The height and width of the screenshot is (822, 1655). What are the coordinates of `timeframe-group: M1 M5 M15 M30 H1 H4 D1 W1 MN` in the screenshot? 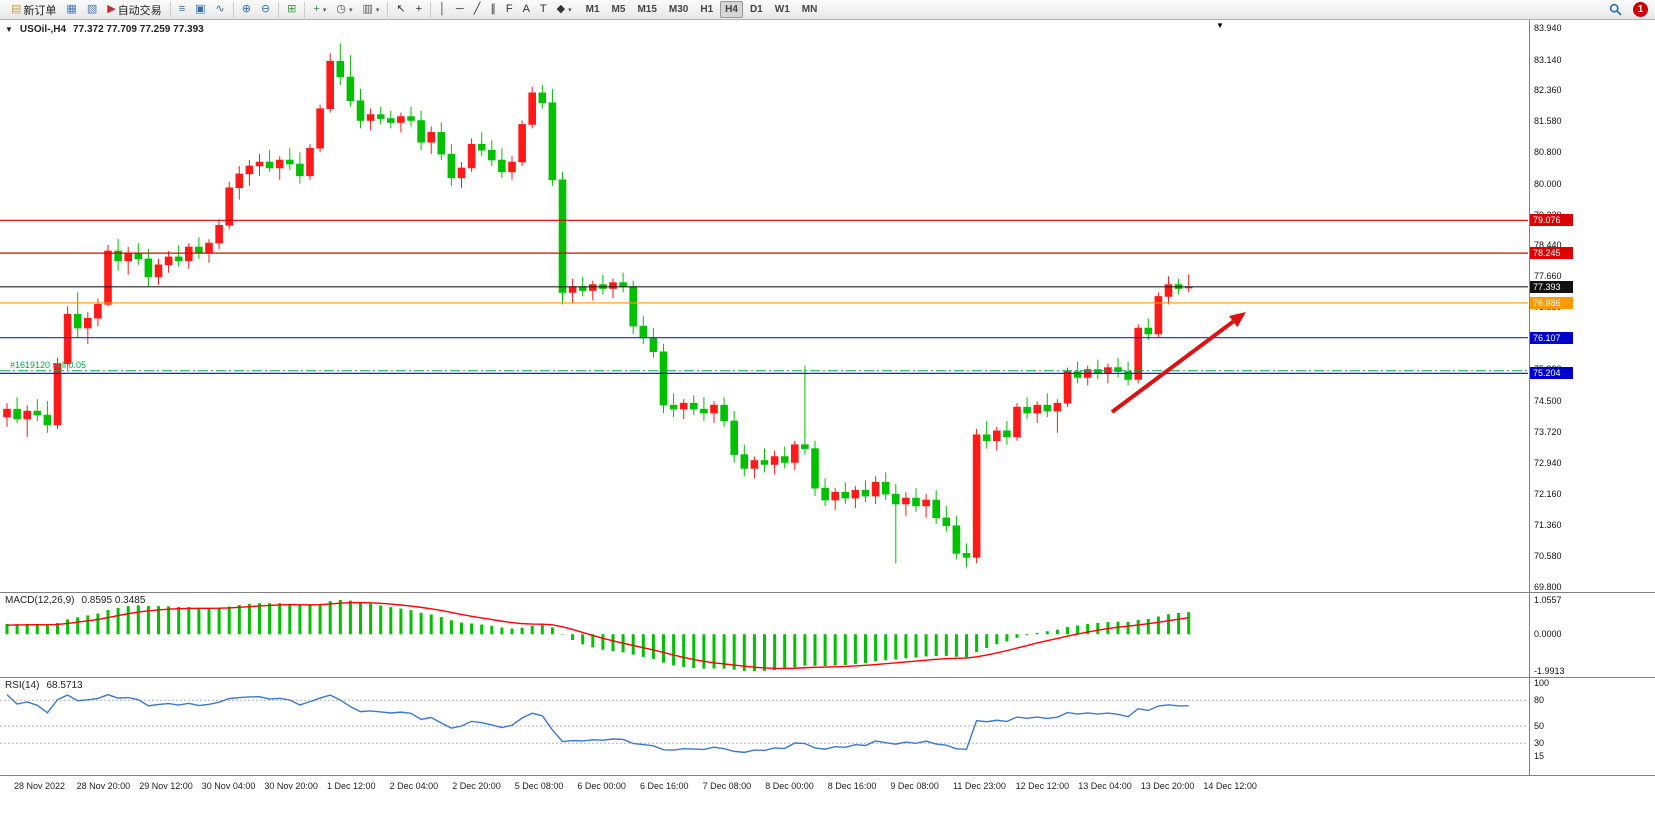 It's located at (702, 9).